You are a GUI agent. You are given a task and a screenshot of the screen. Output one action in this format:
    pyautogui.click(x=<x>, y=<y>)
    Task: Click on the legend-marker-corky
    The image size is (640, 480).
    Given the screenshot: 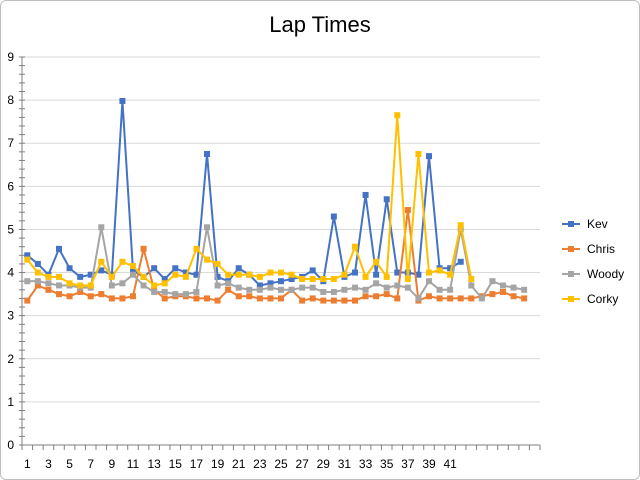 What is the action you would take?
    pyautogui.click(x=571, y=299)
    